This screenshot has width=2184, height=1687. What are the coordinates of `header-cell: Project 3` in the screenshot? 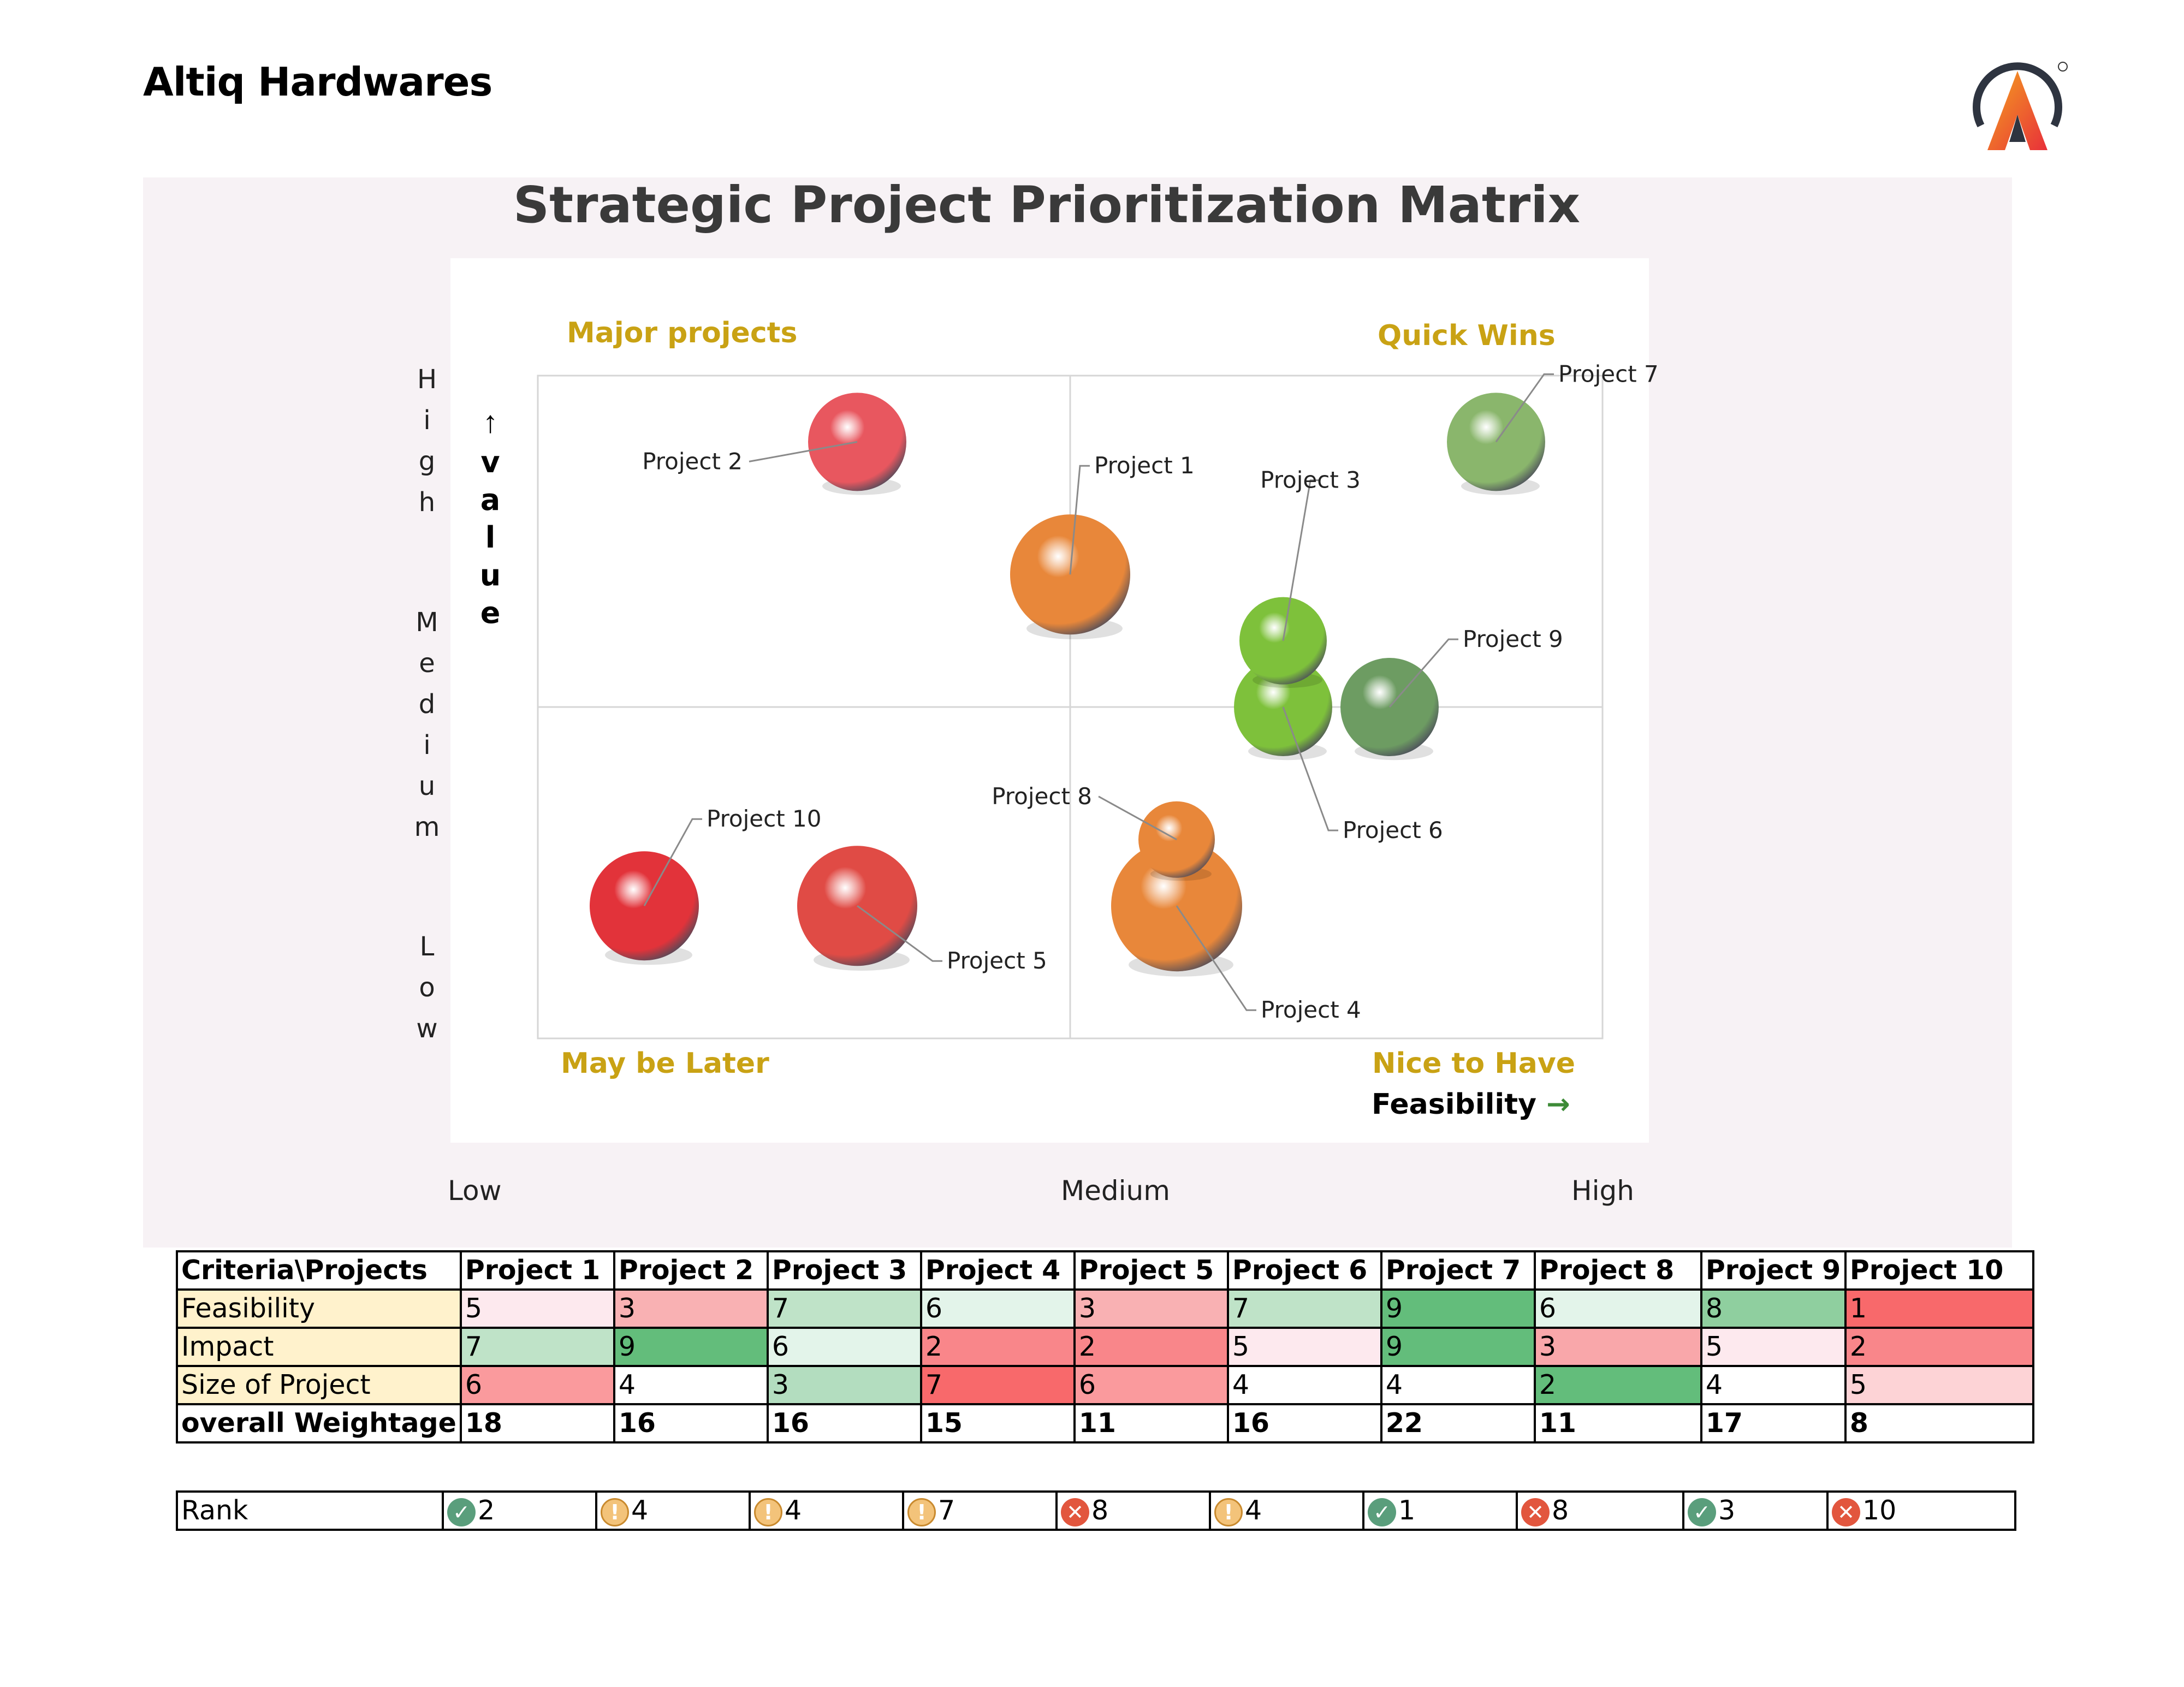 It's located at (844, 1270).